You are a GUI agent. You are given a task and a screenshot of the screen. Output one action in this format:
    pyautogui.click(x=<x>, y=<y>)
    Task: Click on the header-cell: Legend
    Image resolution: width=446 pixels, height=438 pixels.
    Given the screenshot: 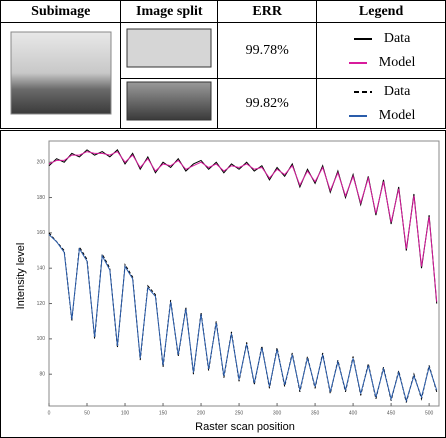 What is the action you would take?
    pyautogui.click(x=381, y=11)
    